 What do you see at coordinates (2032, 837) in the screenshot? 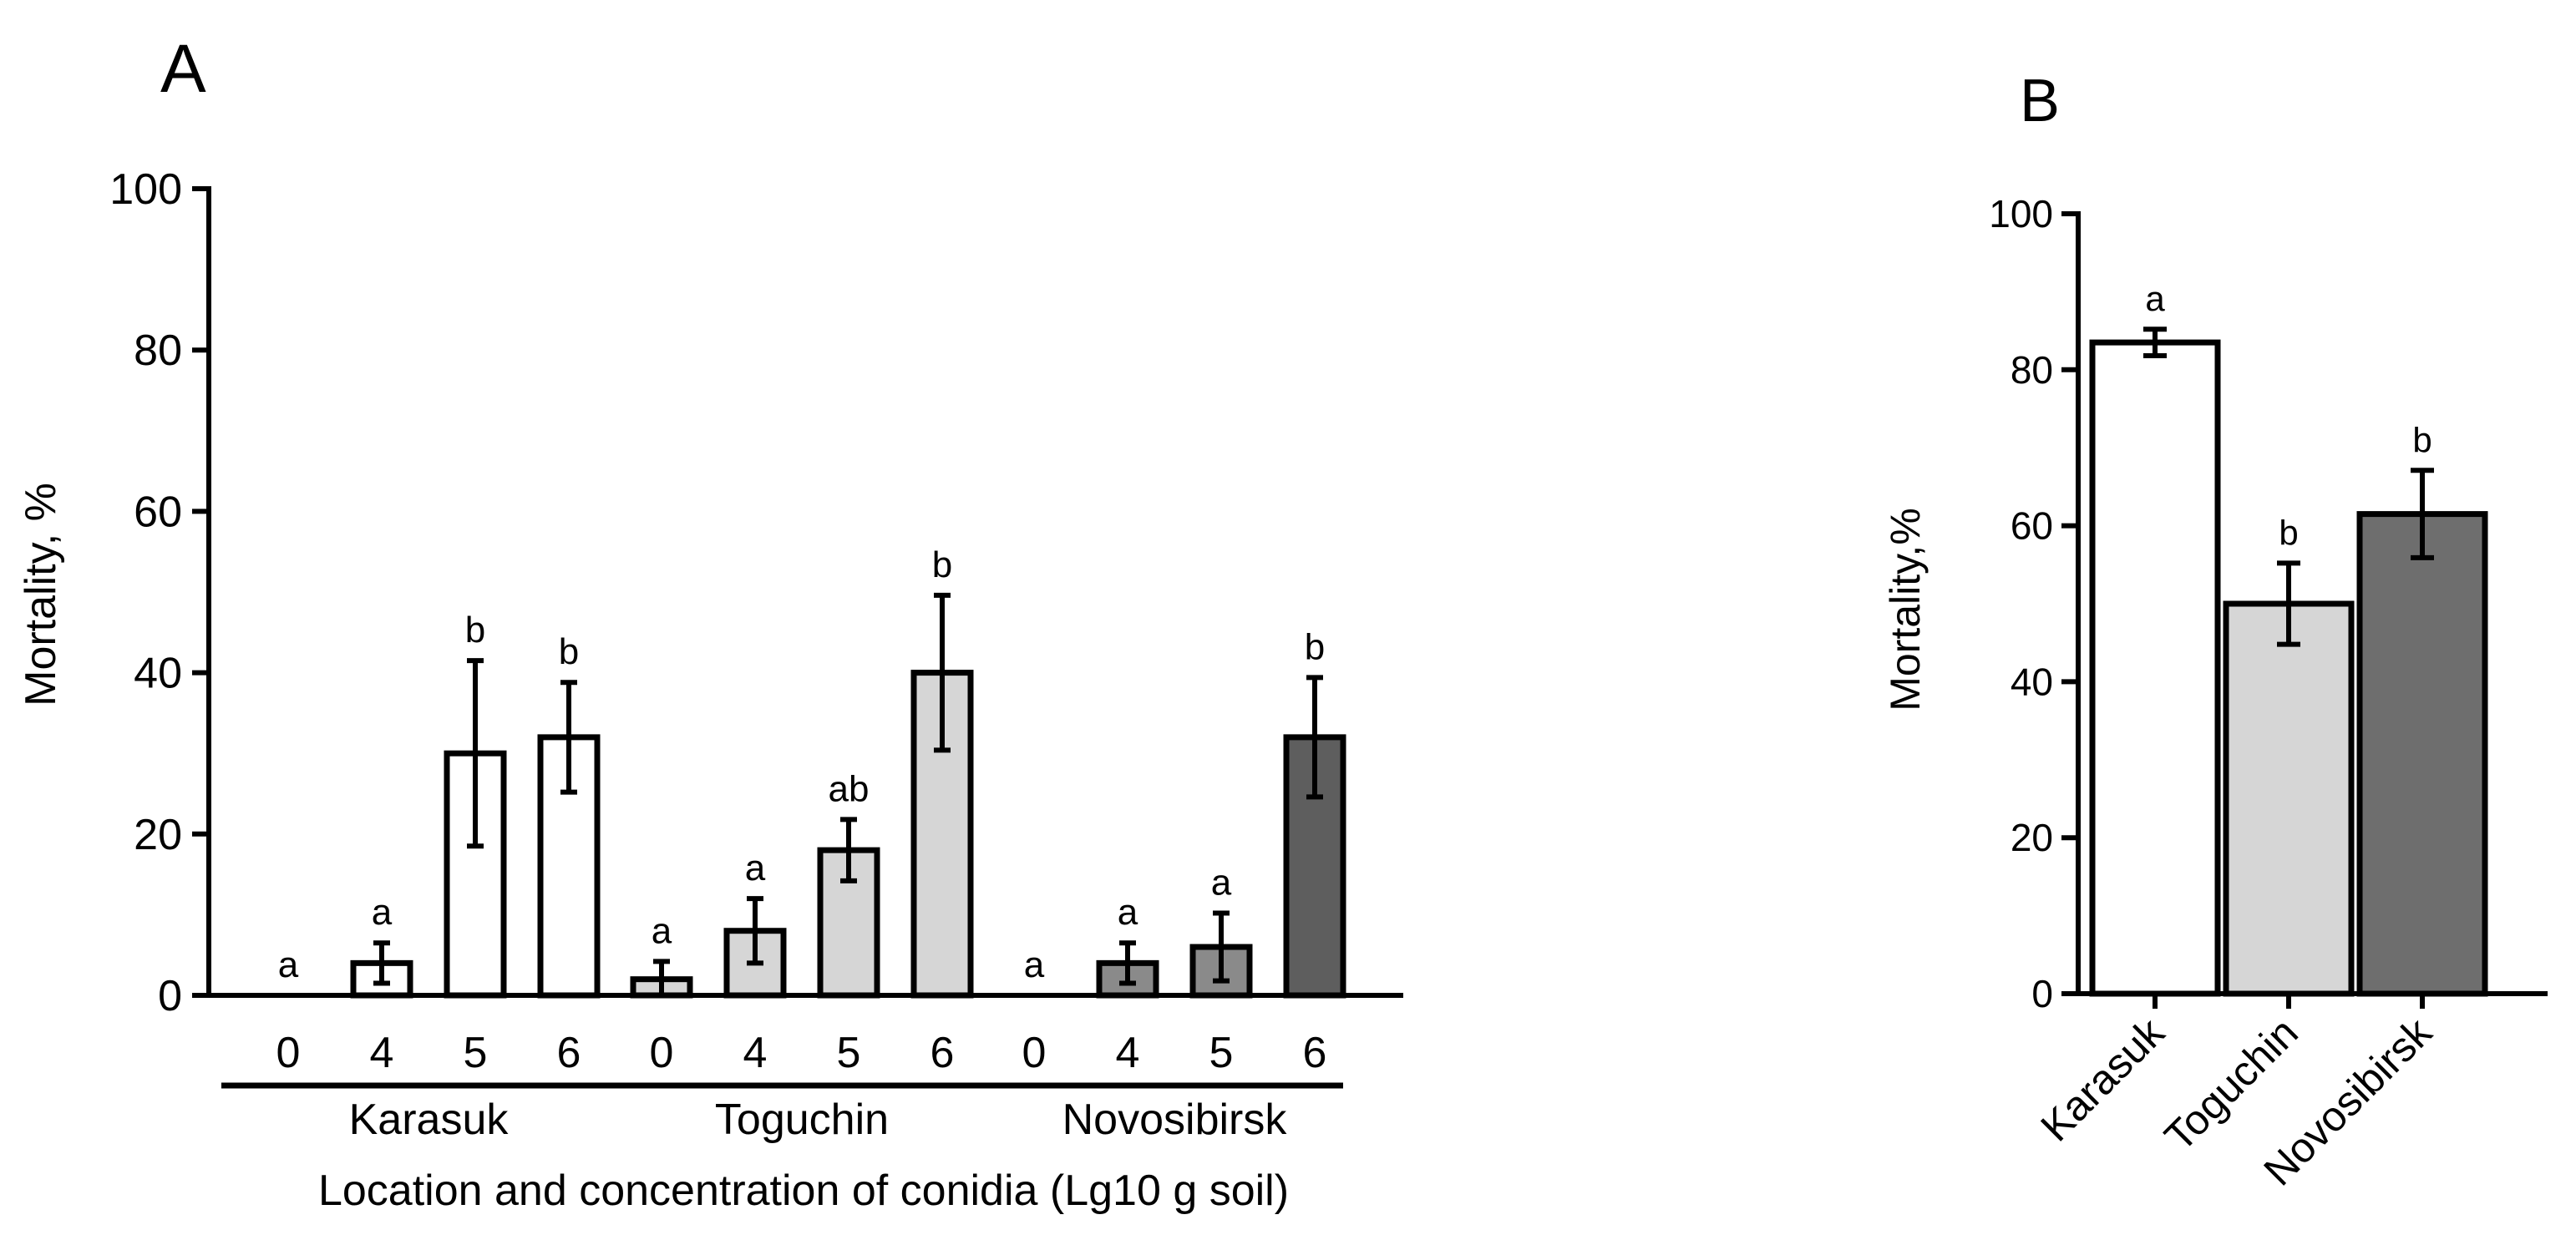
I see `panel-b-y-tick-label: 20` at bounding box center [2032, 837].